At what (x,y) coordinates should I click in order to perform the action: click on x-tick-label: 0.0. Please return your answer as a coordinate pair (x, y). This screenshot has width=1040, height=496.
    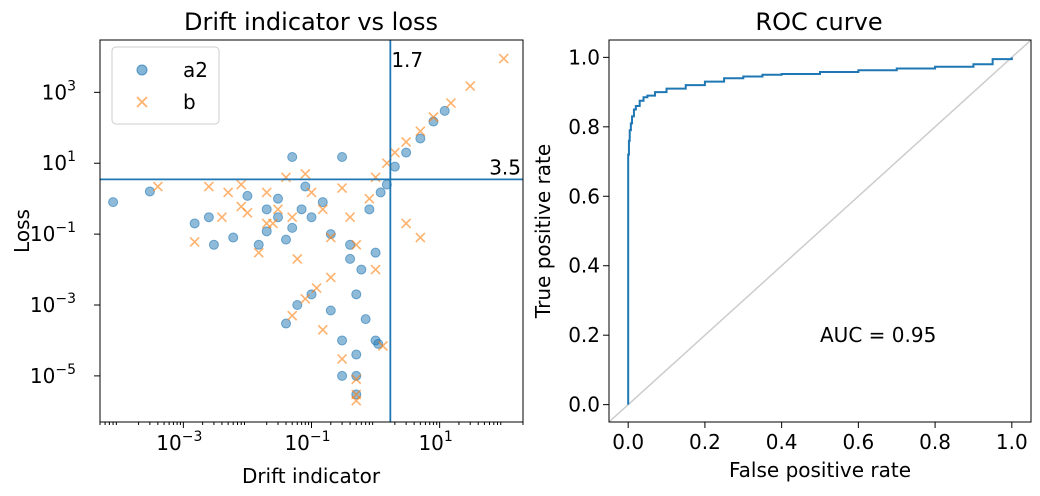
    Looking at the image, I should click on (628, 442).